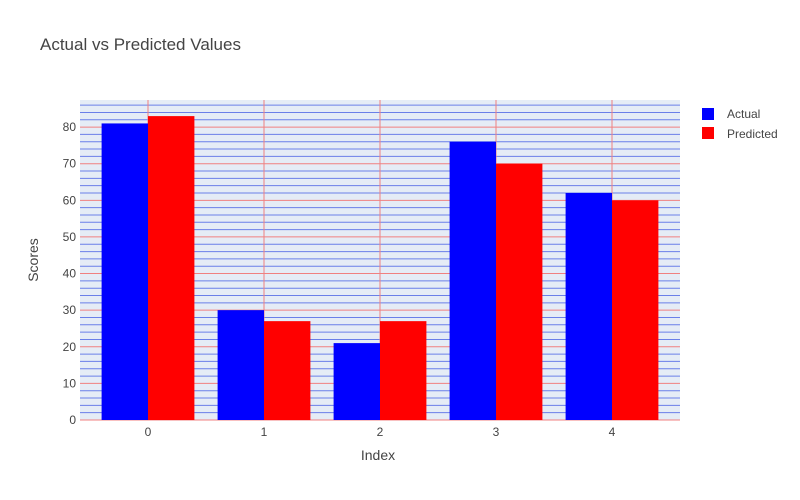 This screenshot has height=500, width=800. I want to click on legend-item-actual: Actual, so click(731, 114).